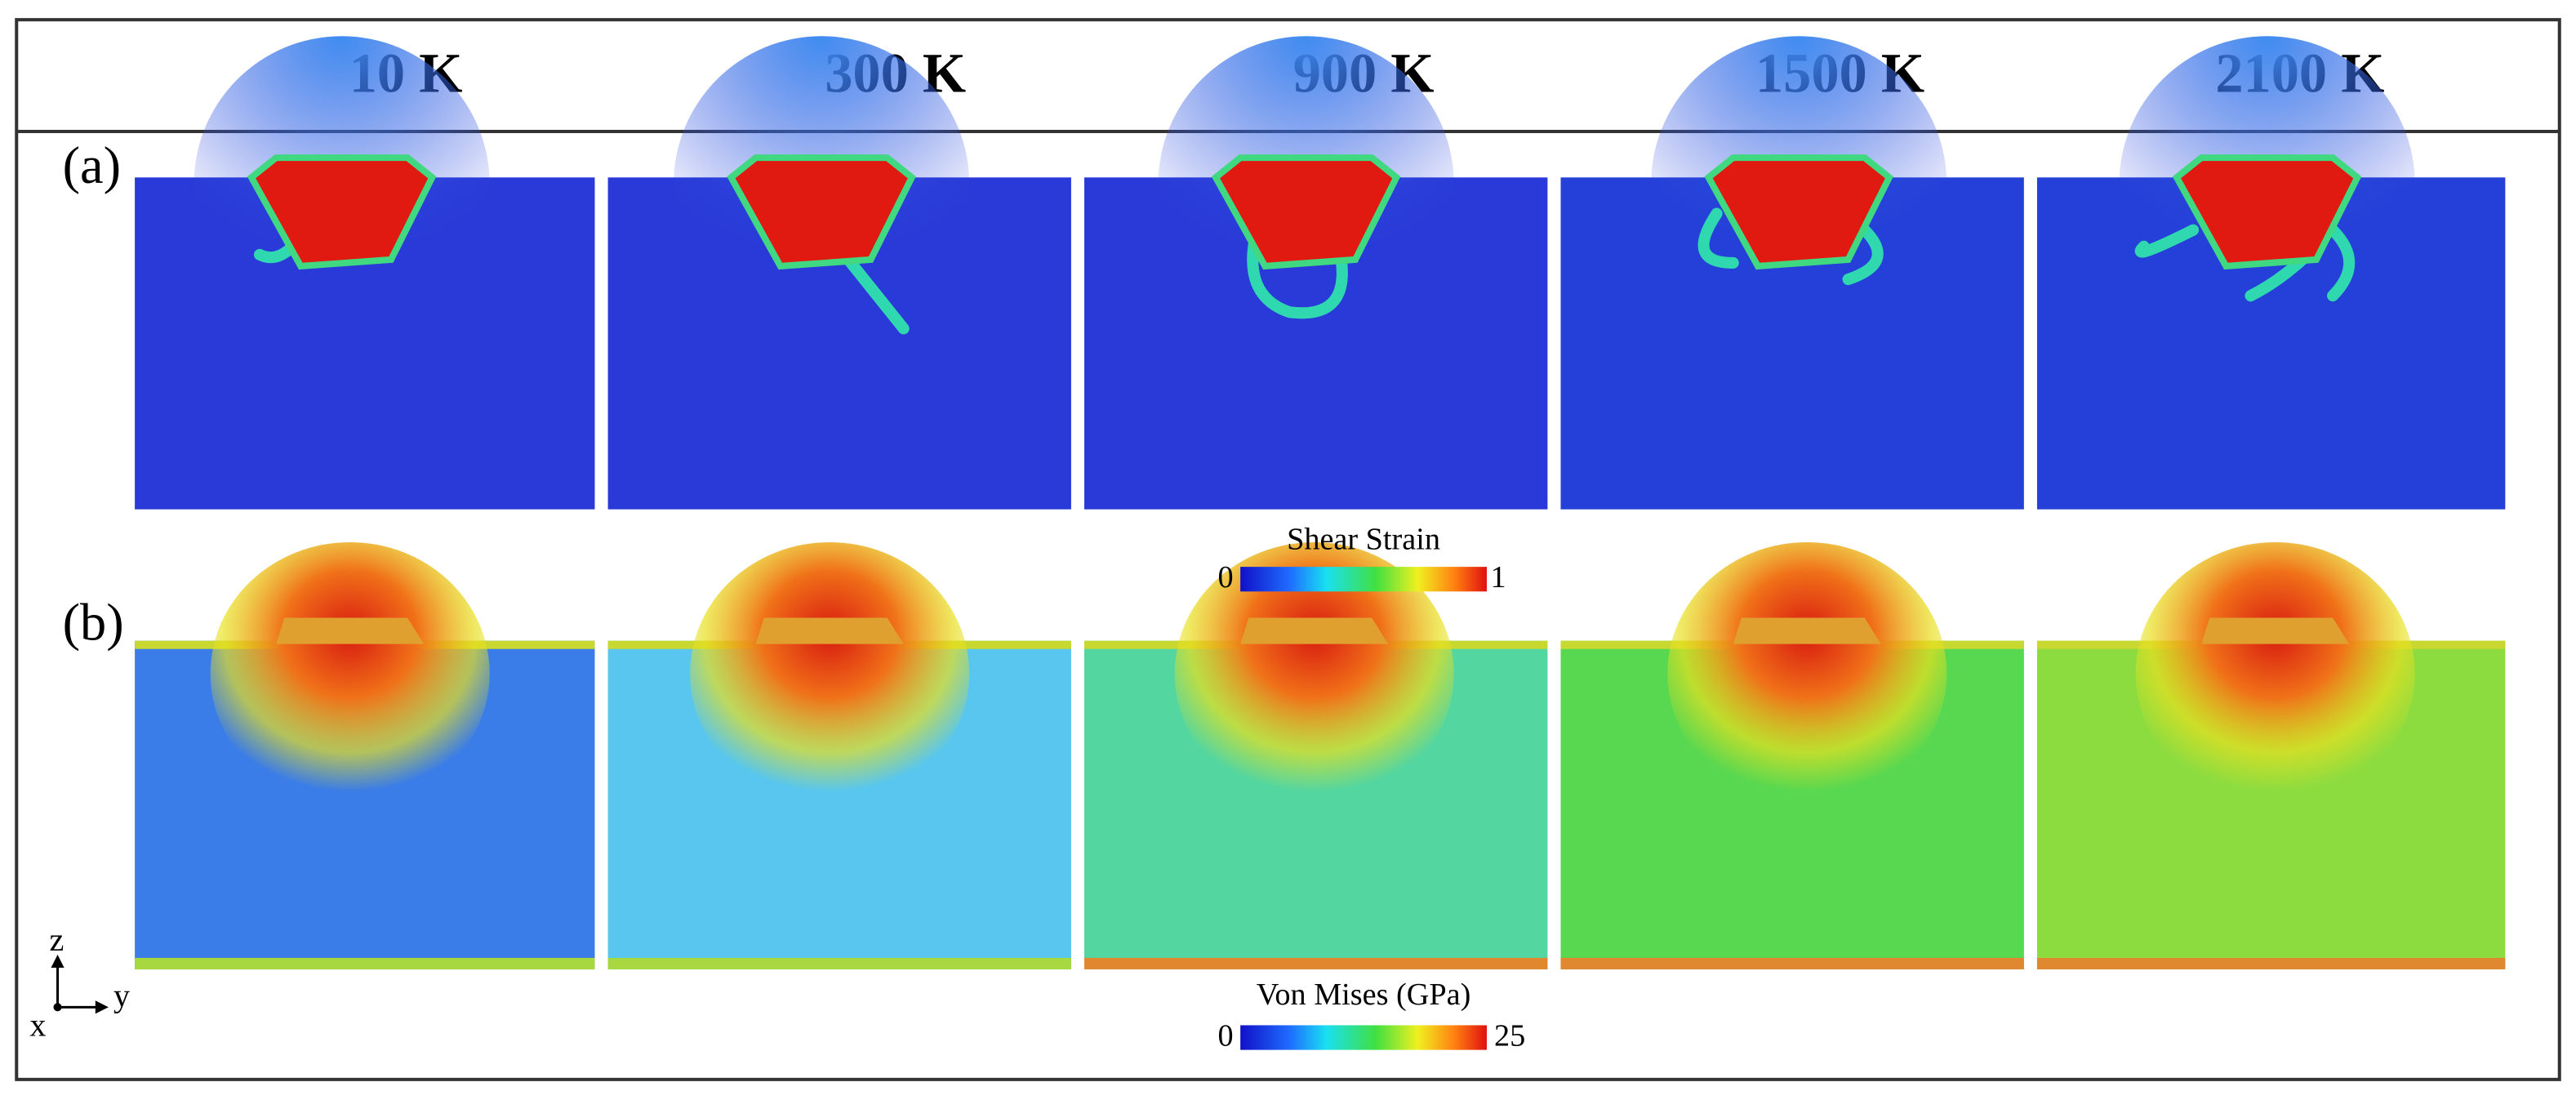  What do you see at coordinates (92, 165) in the screenshot?
I see `panel-label: (a)` at bounding box center [92, 165].